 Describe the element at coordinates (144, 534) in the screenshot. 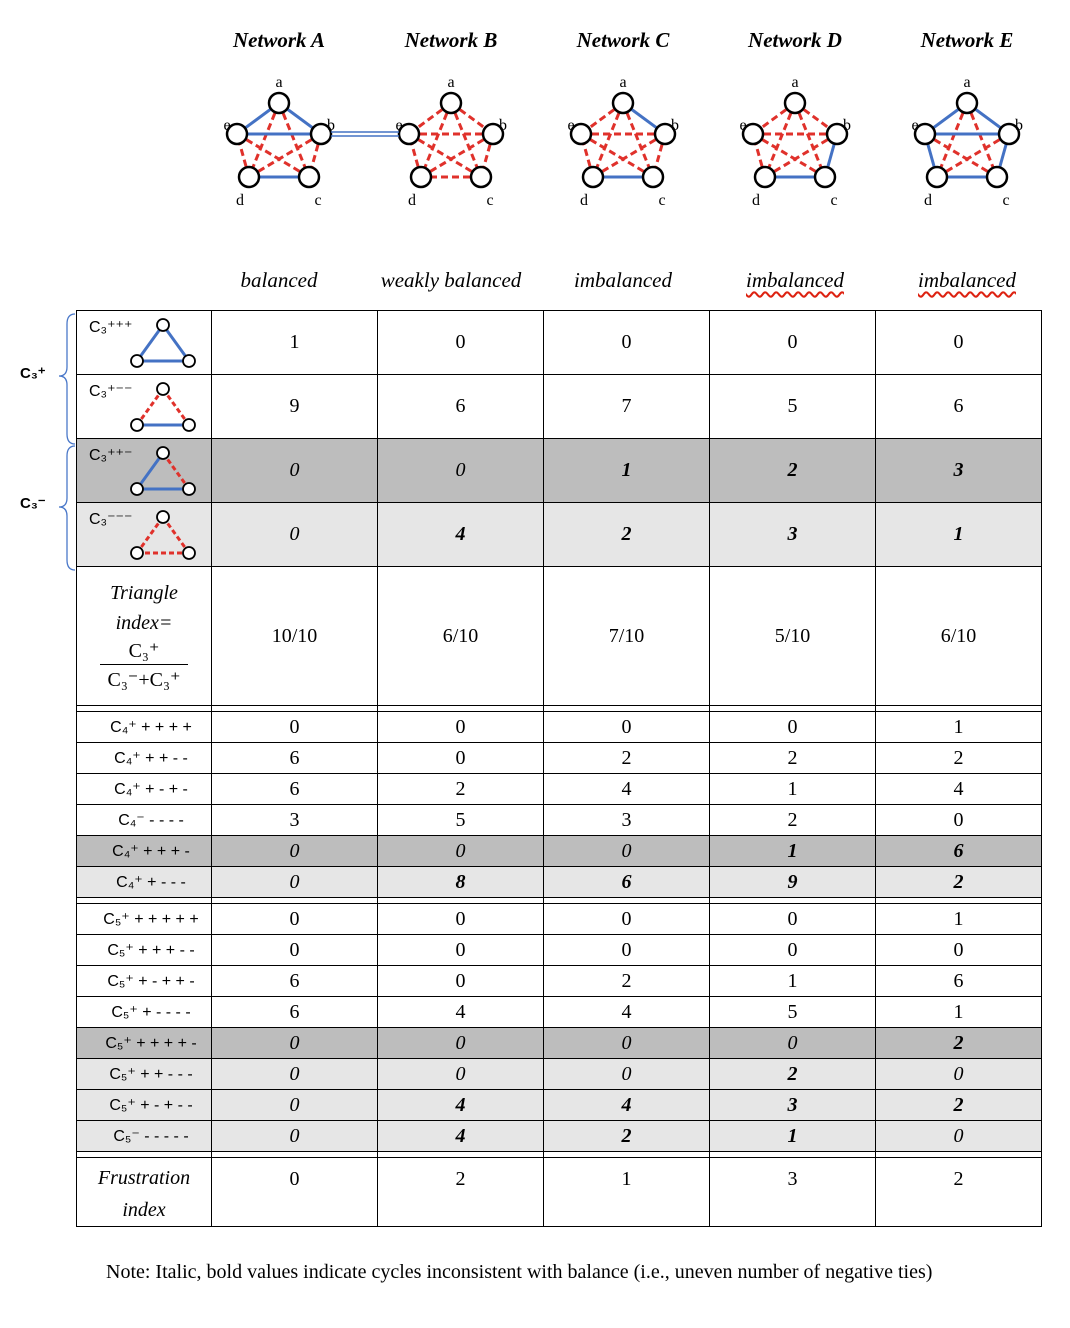

I see `row-label: C₃⁻⁻⁻` at that location.